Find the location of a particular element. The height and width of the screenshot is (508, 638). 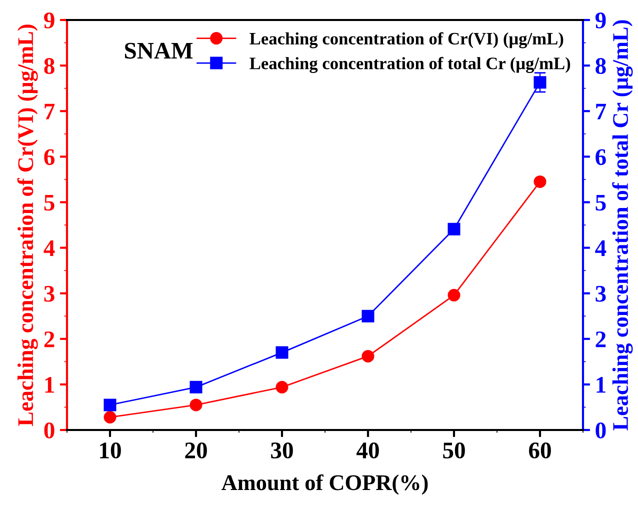

y2-tick-label: 1 is located at coordinates (601, 385).